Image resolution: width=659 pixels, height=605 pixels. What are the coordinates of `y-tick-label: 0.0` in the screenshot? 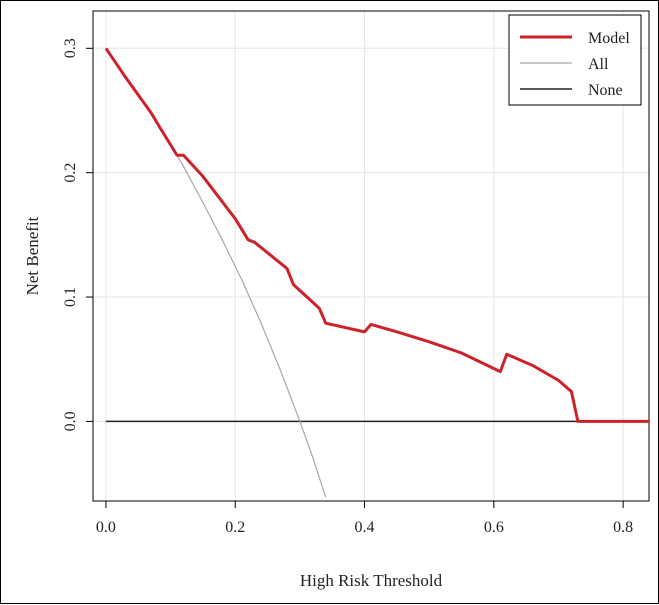 It's located at (70, 421).